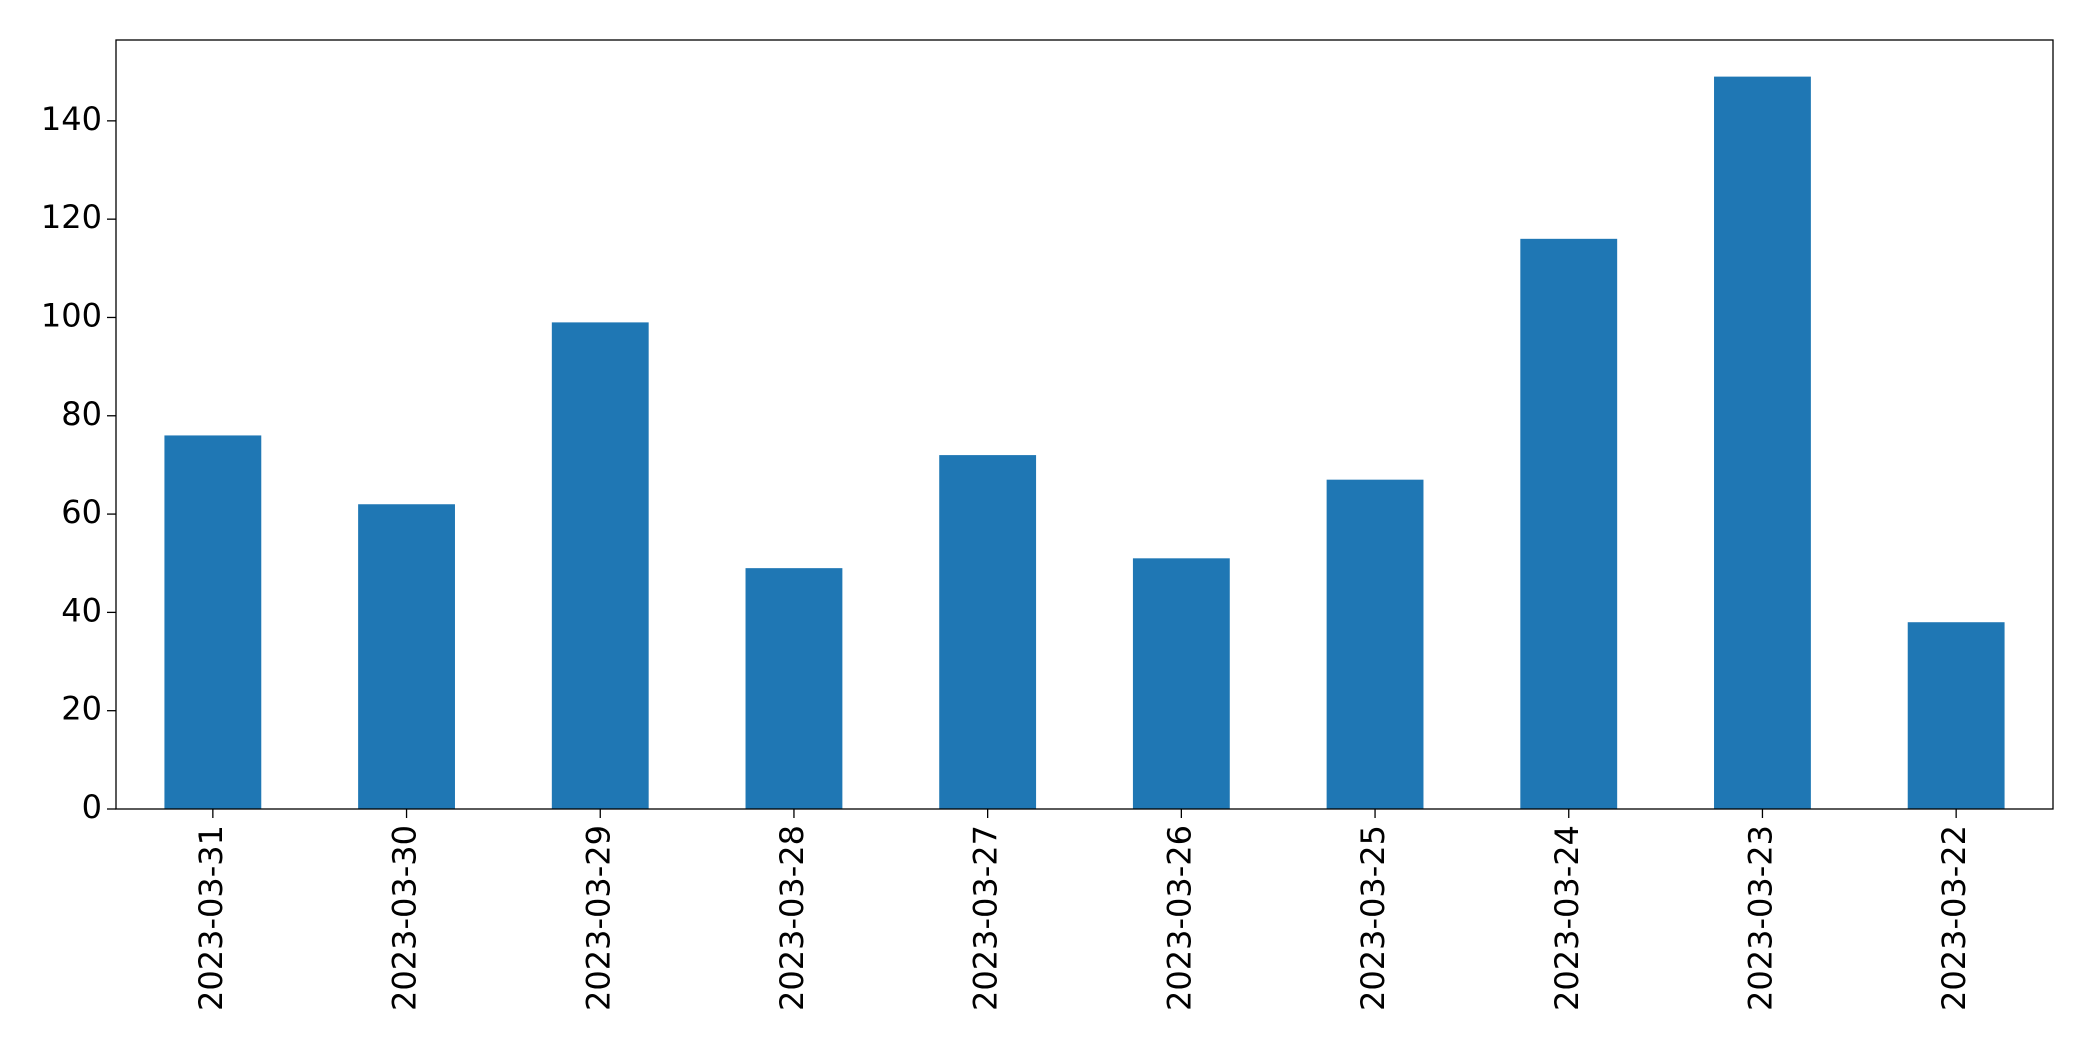 The width and height of the screenshot is (2093, 1061). What do you see at coordinates (1373, 918) in the screenshot?
I see `x-tick-label: 2023-03-25` at bounding box center [1373, 918].